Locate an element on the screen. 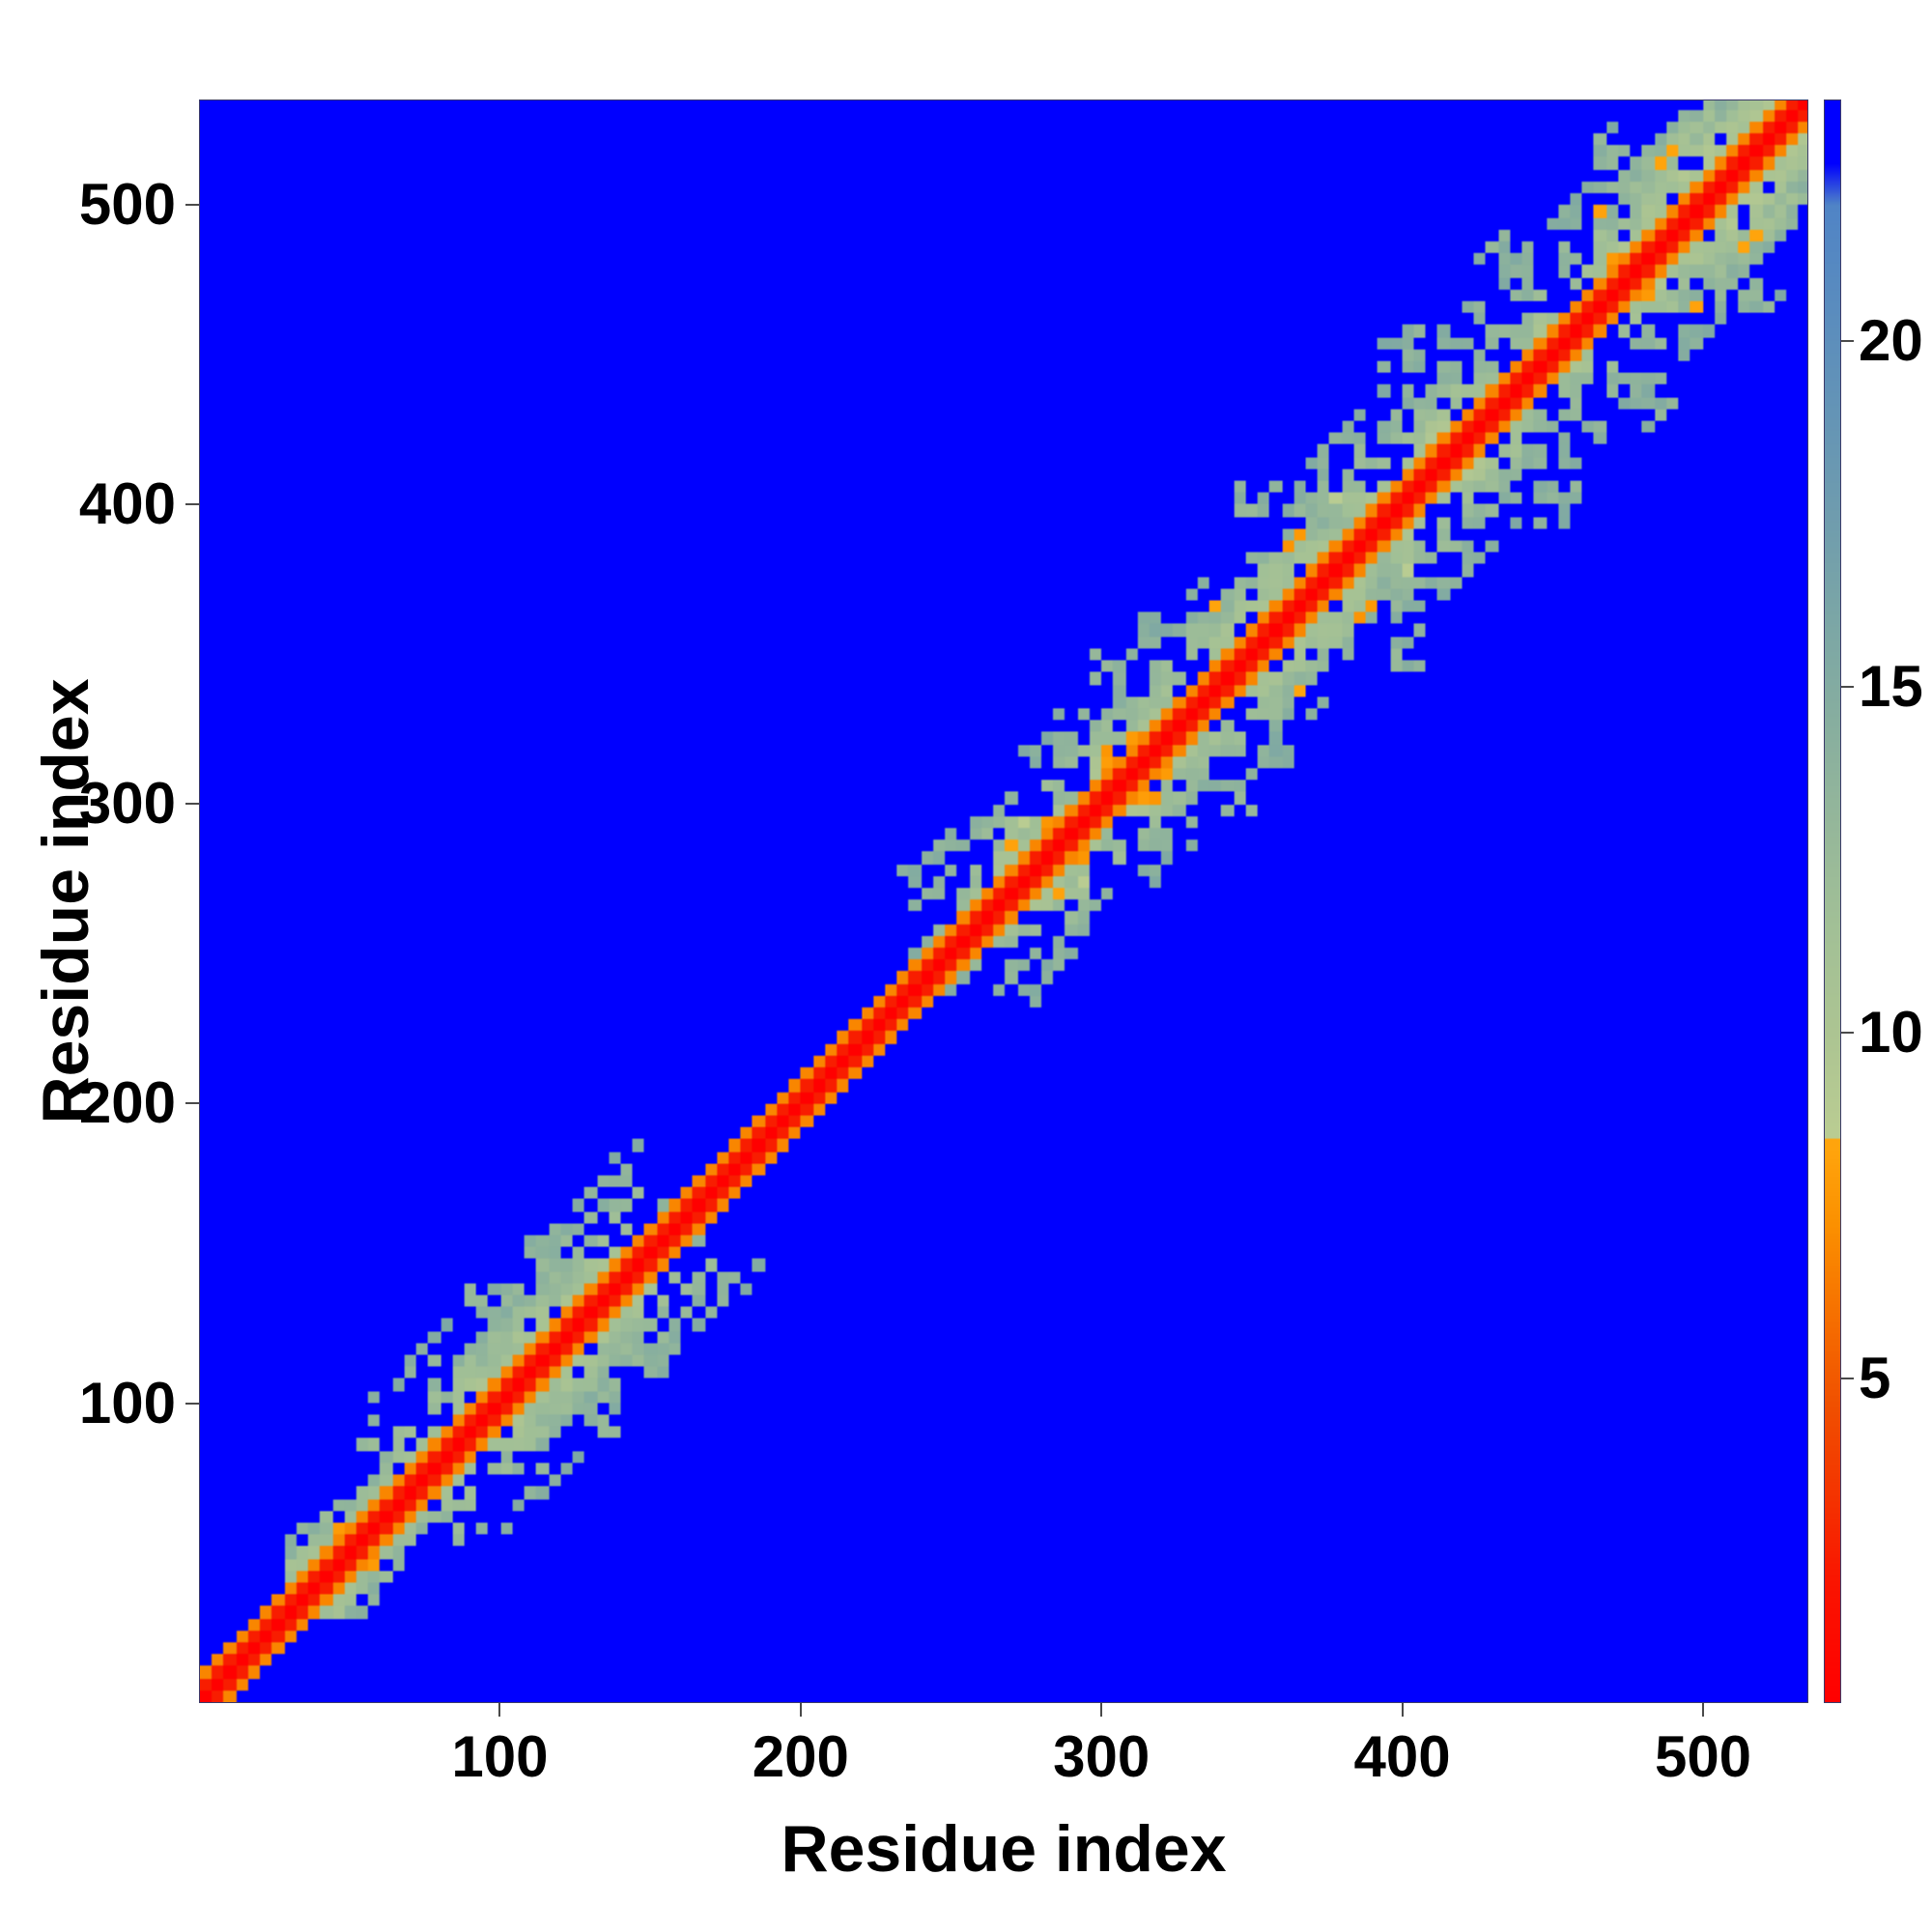 This screenshot has width=1932, height=1932. y-tick-label-300: 300 is located at coordinates (127, 804).